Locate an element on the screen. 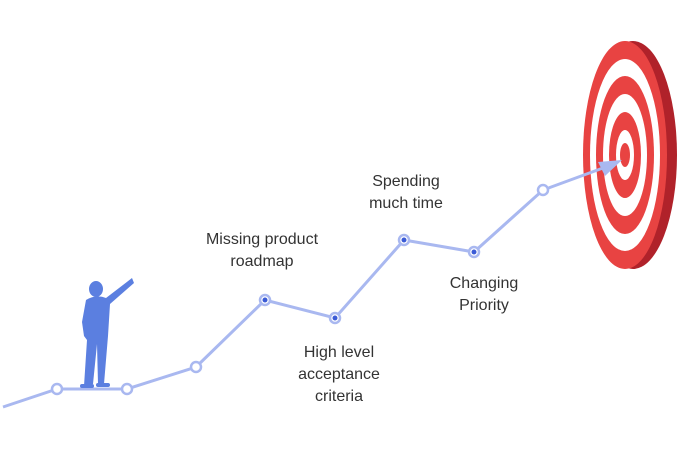  target is located at coordinates (630, 155).